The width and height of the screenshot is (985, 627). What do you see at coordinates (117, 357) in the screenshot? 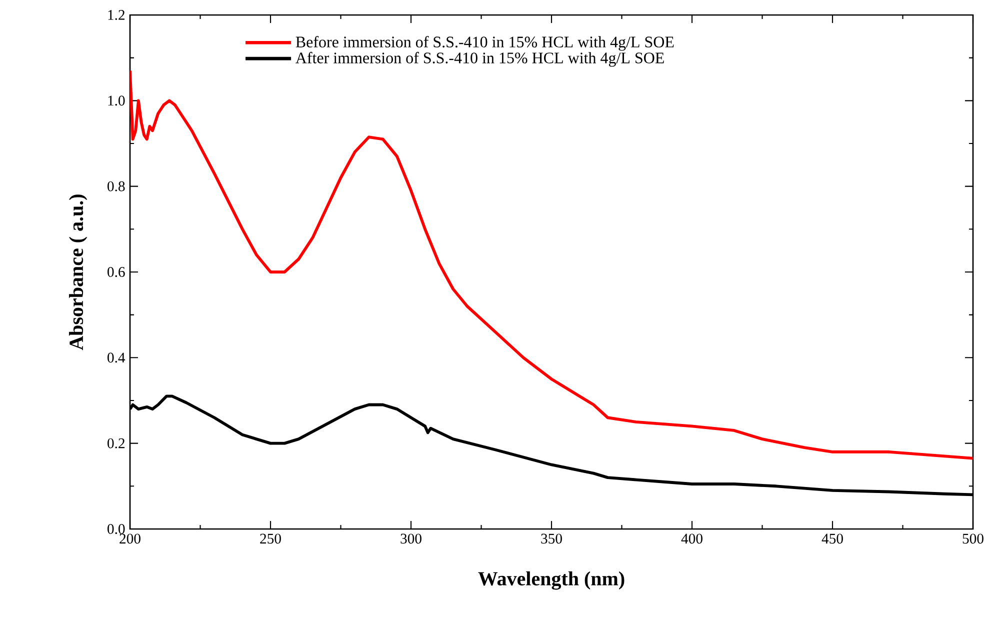
I see `y-tick-label: 0.4` at bounding box center [117, 357].